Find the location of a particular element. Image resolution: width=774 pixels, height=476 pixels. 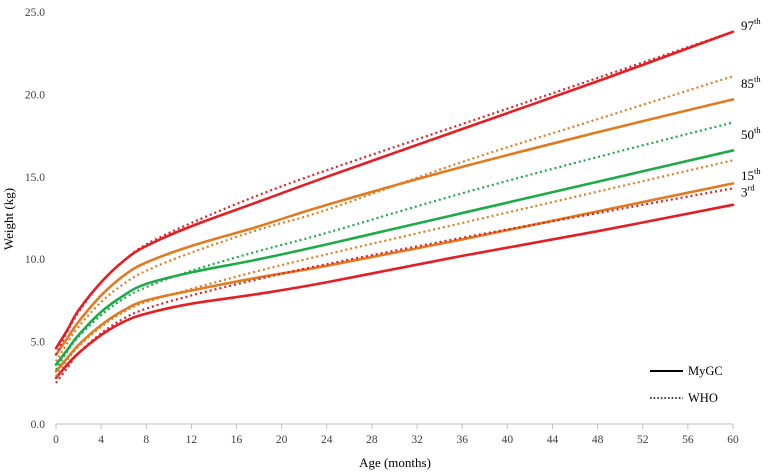

x-tick-label: 52 is located at coordinates (643, 440).